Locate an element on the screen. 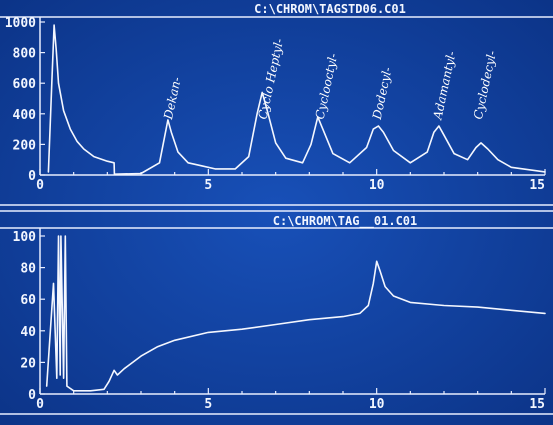  chart-title: C:\CHROM\TAG__01.C01 is located at coordinates (345, 221).